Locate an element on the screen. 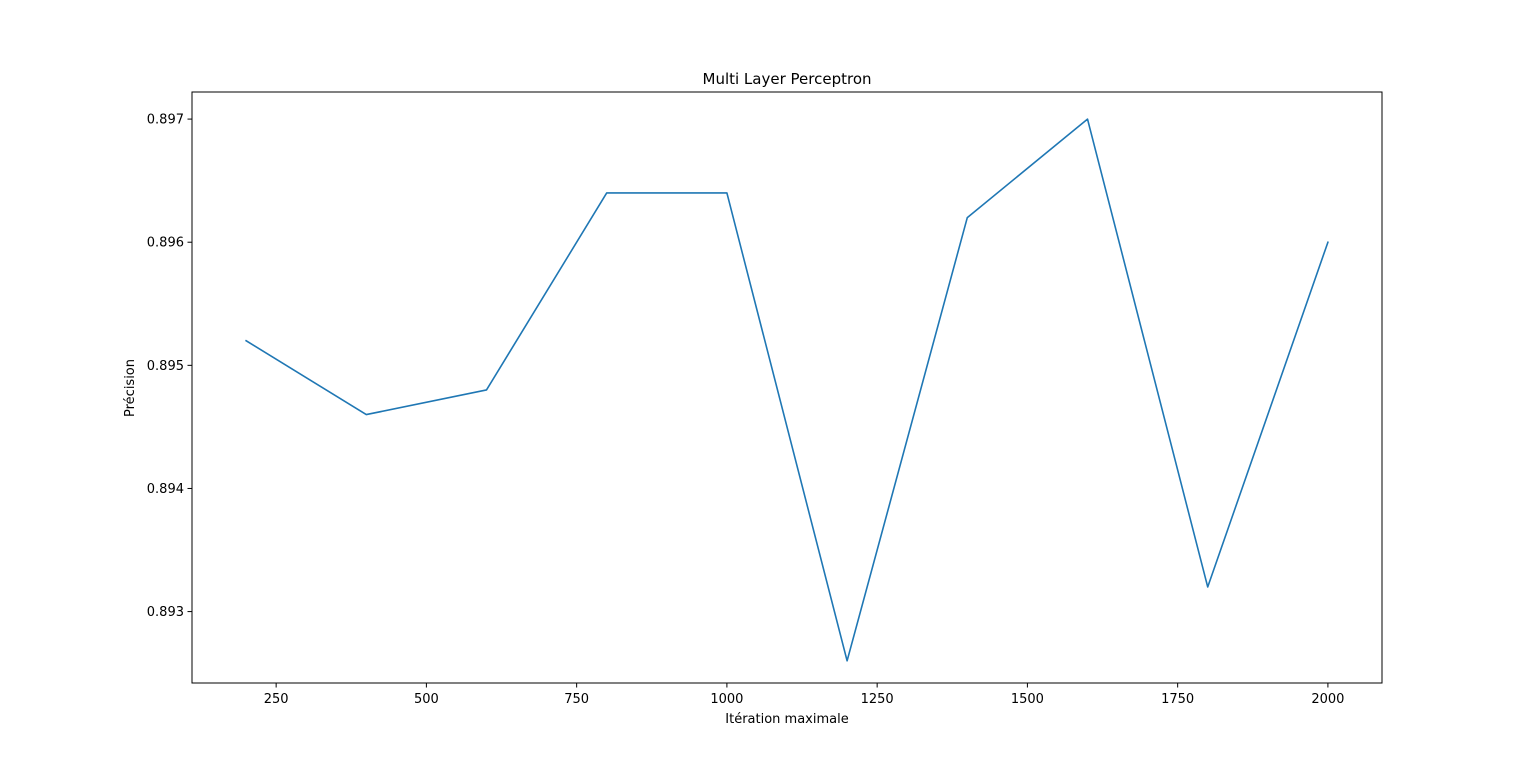  y-axis-label: Précision is located at coordinates (130, 388).